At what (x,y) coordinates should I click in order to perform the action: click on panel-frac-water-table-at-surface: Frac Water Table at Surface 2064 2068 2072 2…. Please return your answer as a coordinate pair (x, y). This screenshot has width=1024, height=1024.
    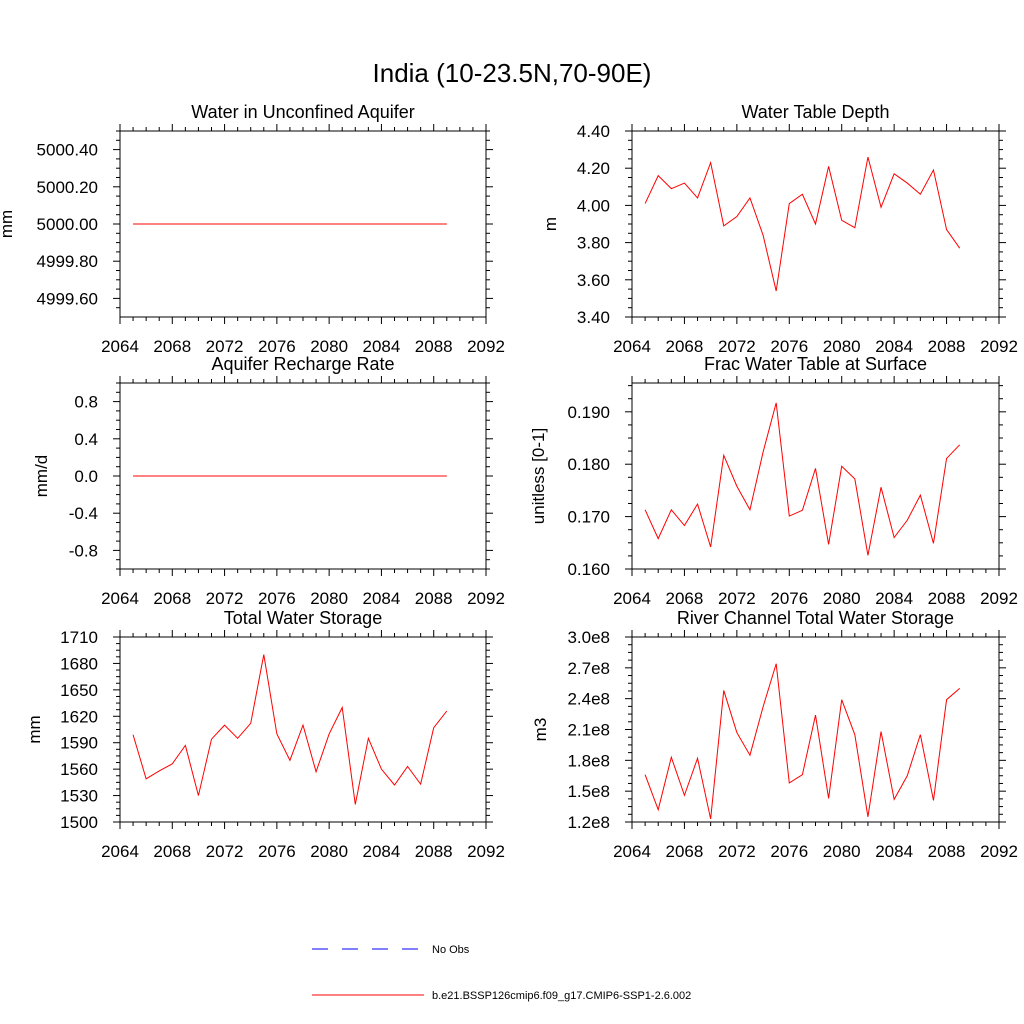
    Looking at the image, I should click on (773, 481).